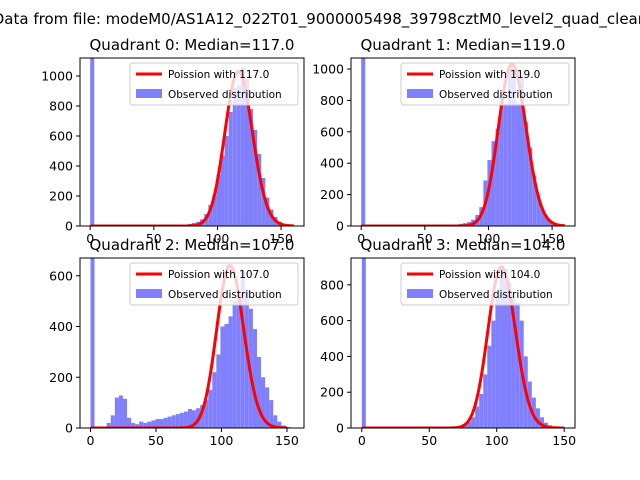  Describe the element at coordinates (463, 346) in the screenshot. I see `poisson-line` at that location.